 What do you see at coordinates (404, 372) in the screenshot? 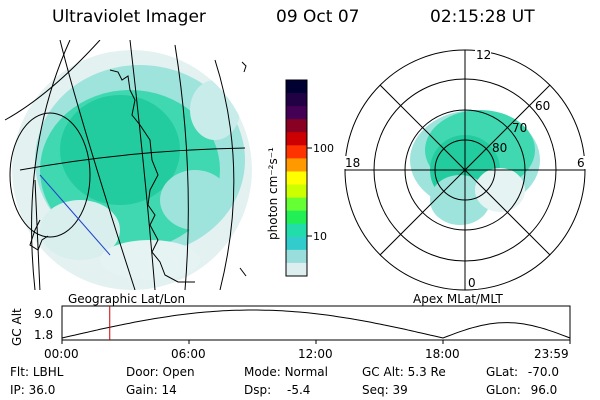
I see `info-gc-alt: GC Alt: 5.3 Re` at bounding box center [404, 372].